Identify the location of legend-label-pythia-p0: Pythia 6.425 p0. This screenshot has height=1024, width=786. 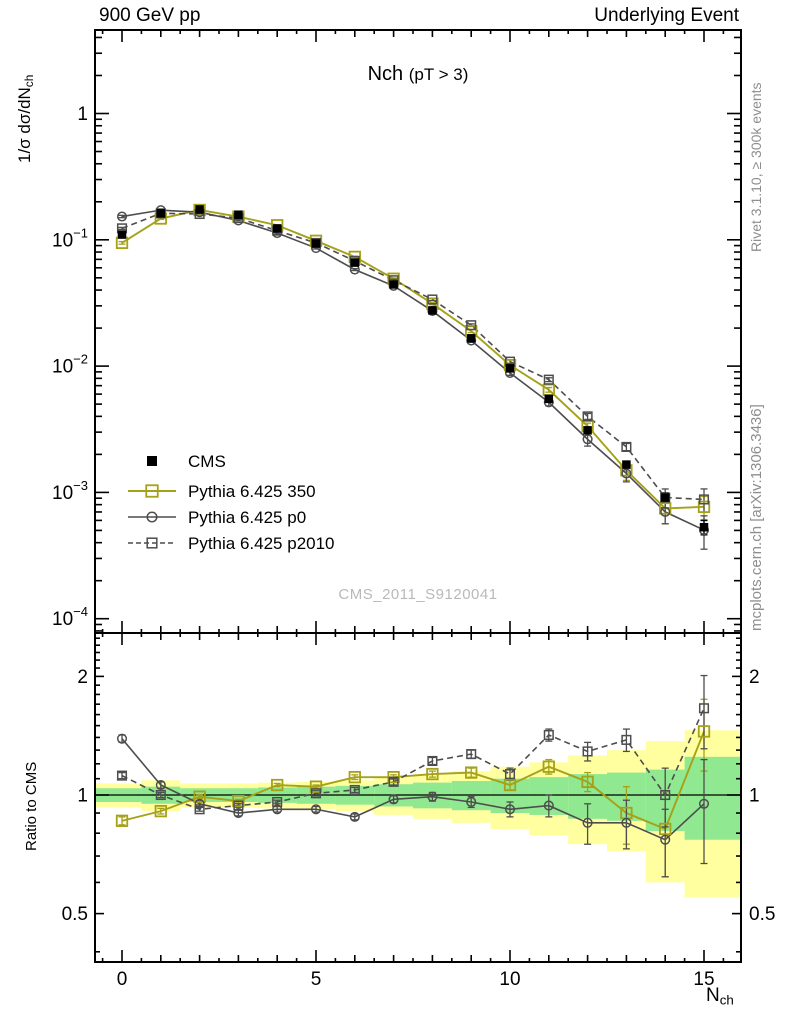
(247, 517).